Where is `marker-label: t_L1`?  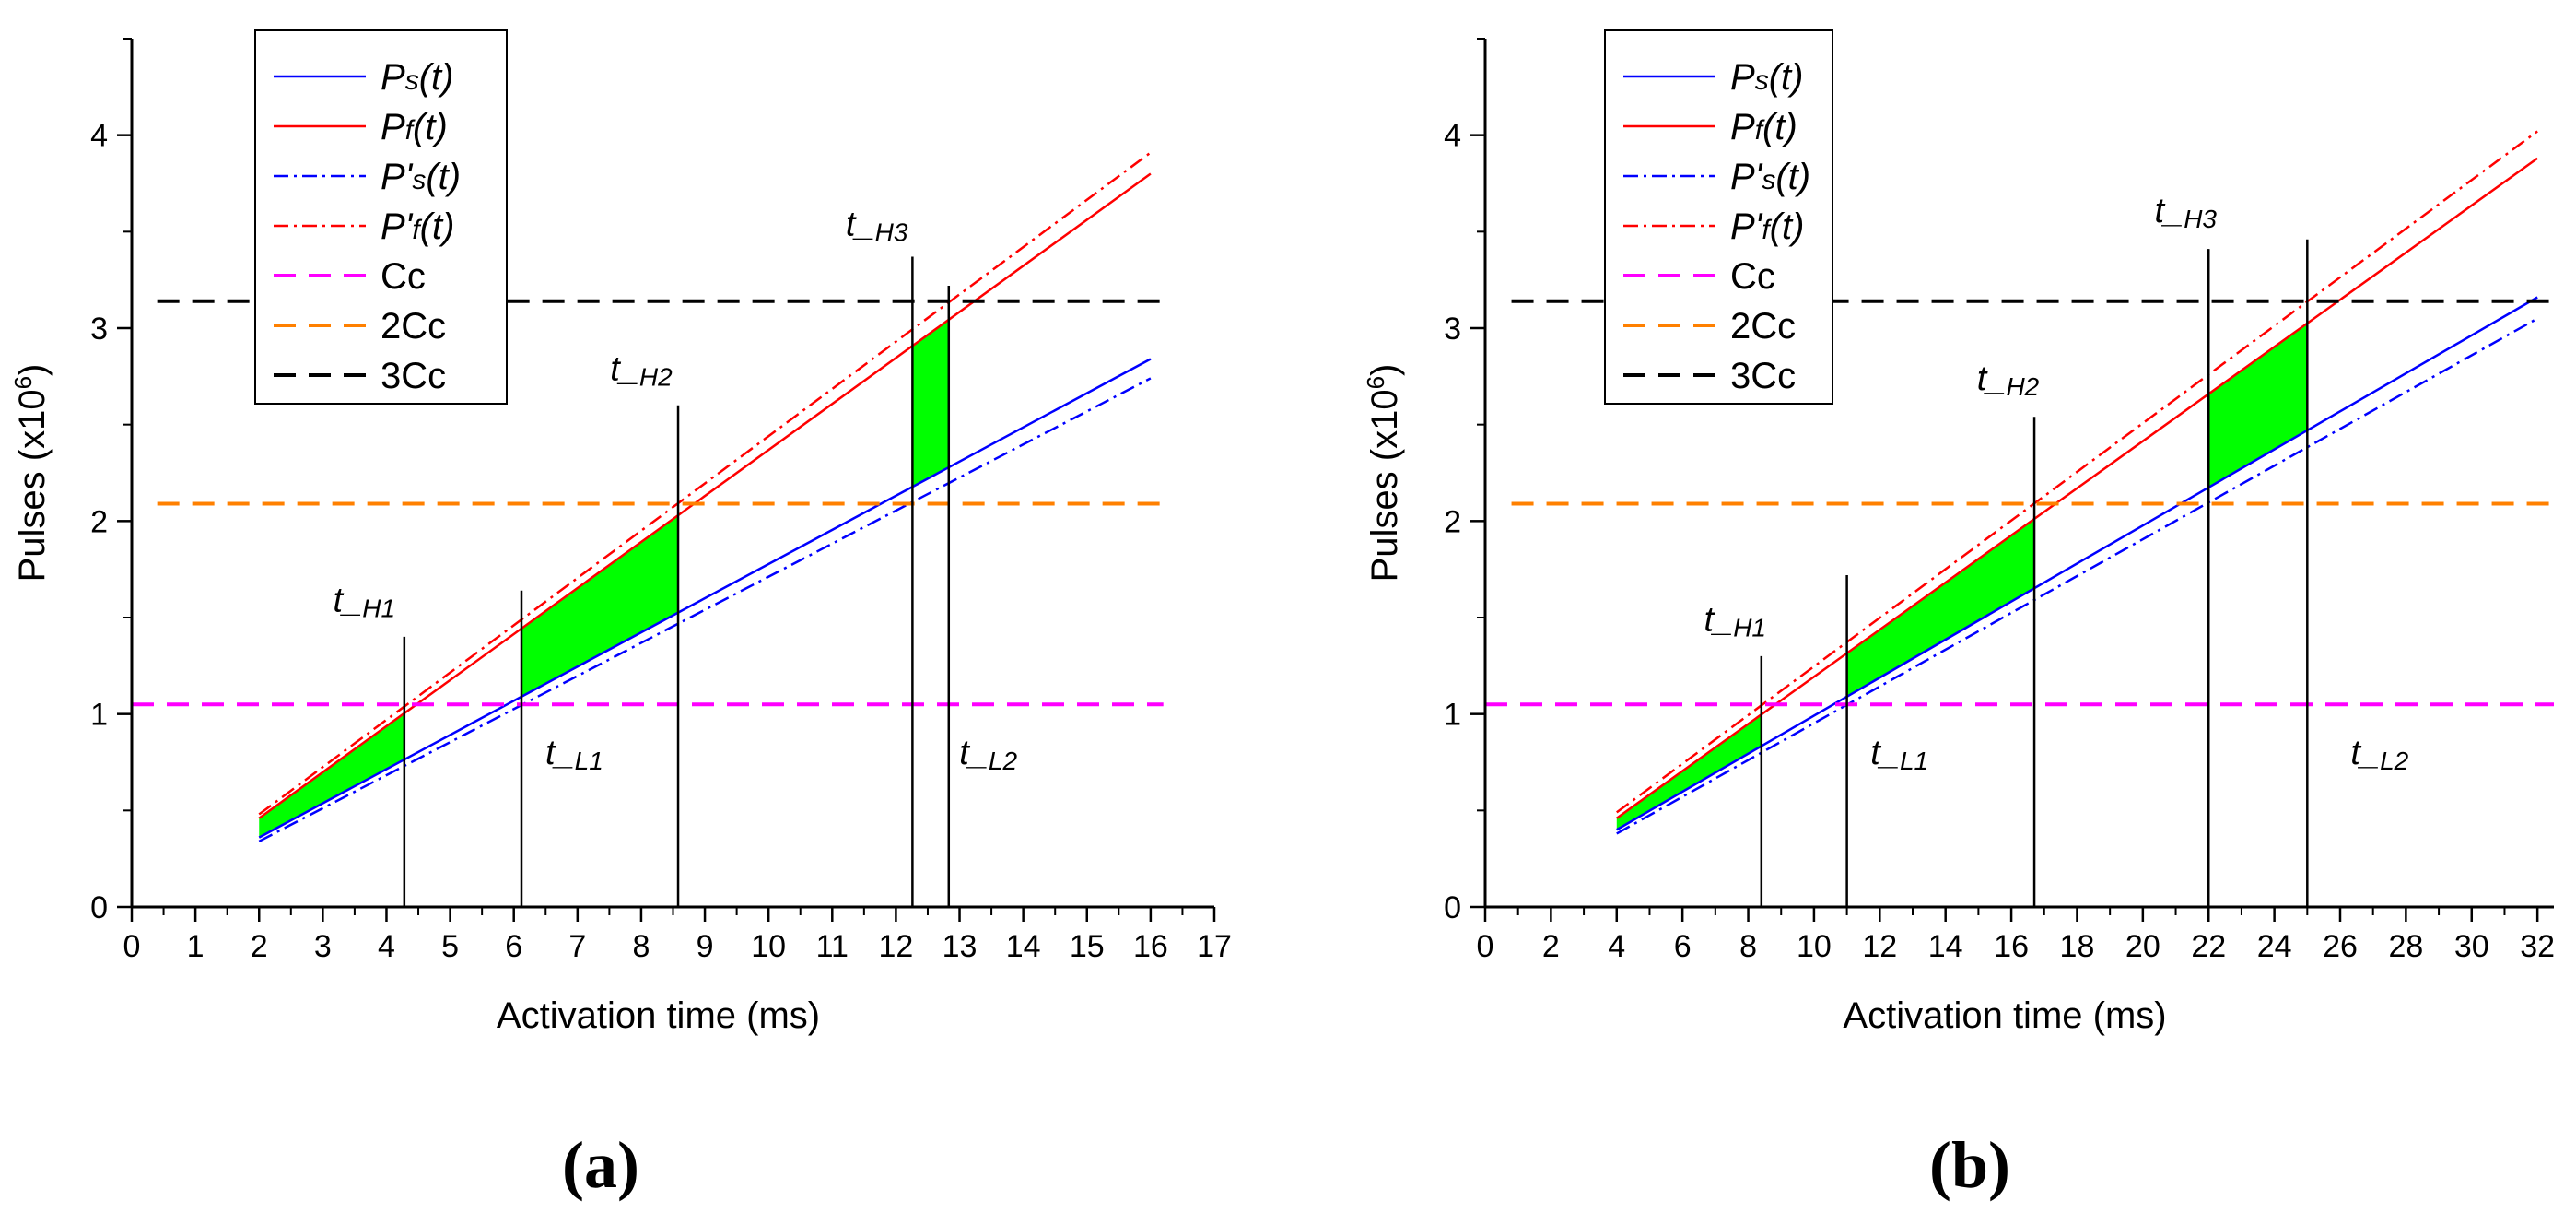
marker-label: t_L1 is located at coordinates (1899, 754).